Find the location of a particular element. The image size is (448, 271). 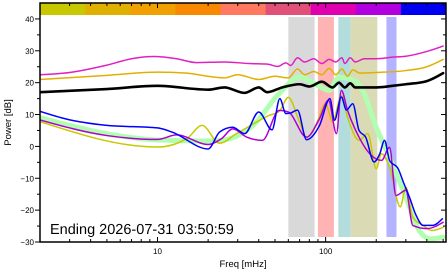

x-axis-title: Freq [mHz] is located at coordinates (243, 264).